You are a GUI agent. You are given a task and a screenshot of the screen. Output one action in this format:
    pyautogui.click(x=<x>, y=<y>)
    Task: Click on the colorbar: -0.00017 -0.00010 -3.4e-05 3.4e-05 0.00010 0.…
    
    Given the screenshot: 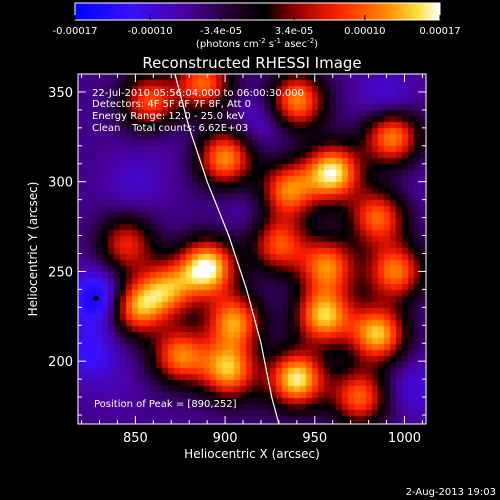 What is the action you would take?
    pyautogui.click(x=257, y=26)
    